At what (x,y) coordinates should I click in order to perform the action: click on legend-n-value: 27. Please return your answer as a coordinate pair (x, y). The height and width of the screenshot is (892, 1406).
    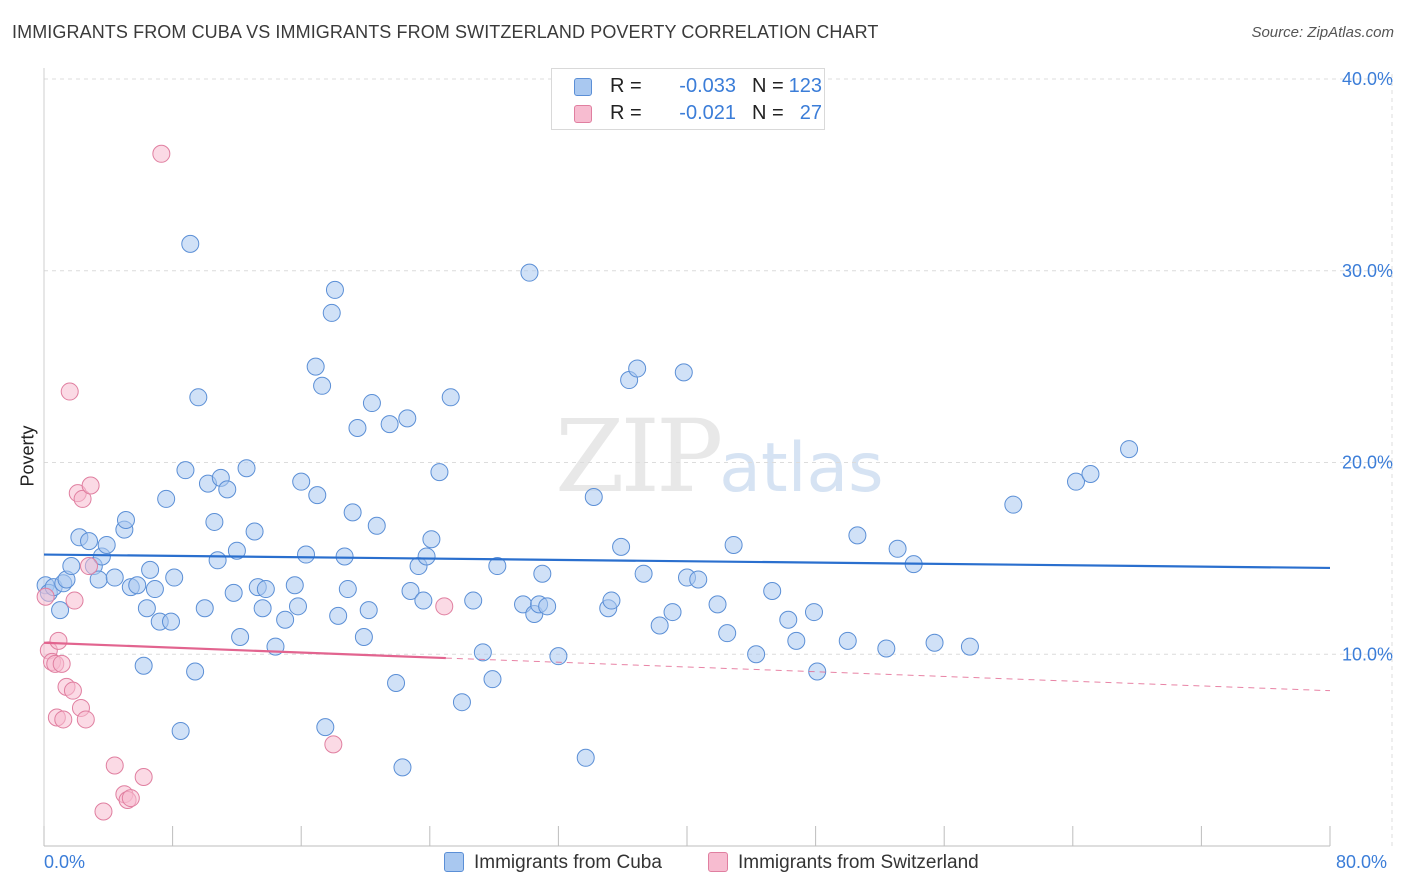
    Looking at the image, I should click on (810, 113).